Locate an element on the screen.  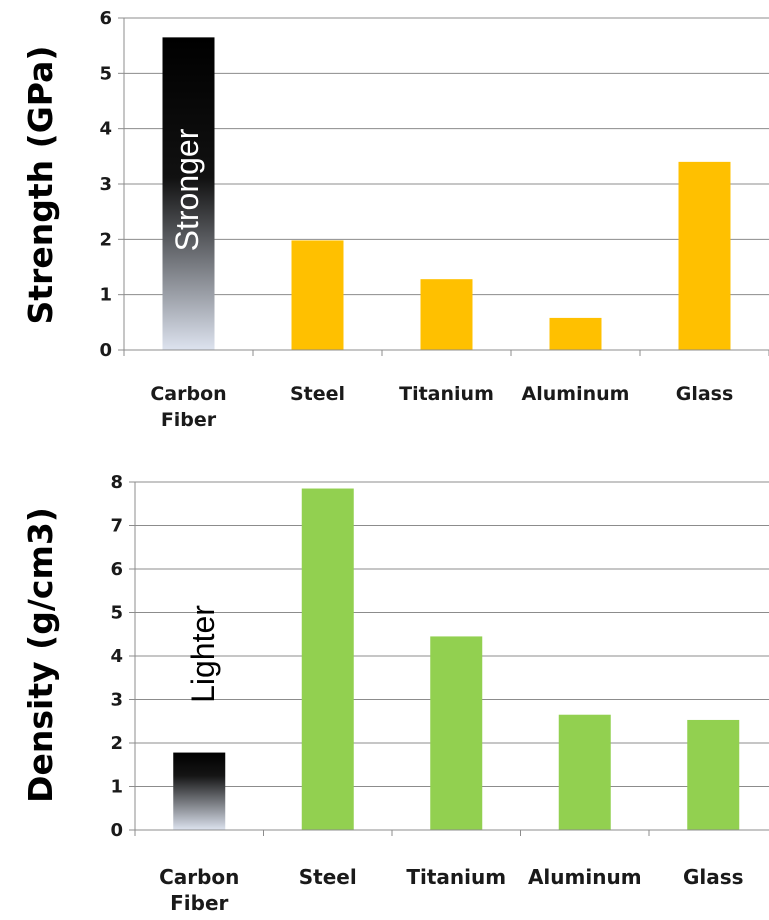
strength-y-ticks: 0 1 2 3 4 5 6 is located at coordinates (111, 184).